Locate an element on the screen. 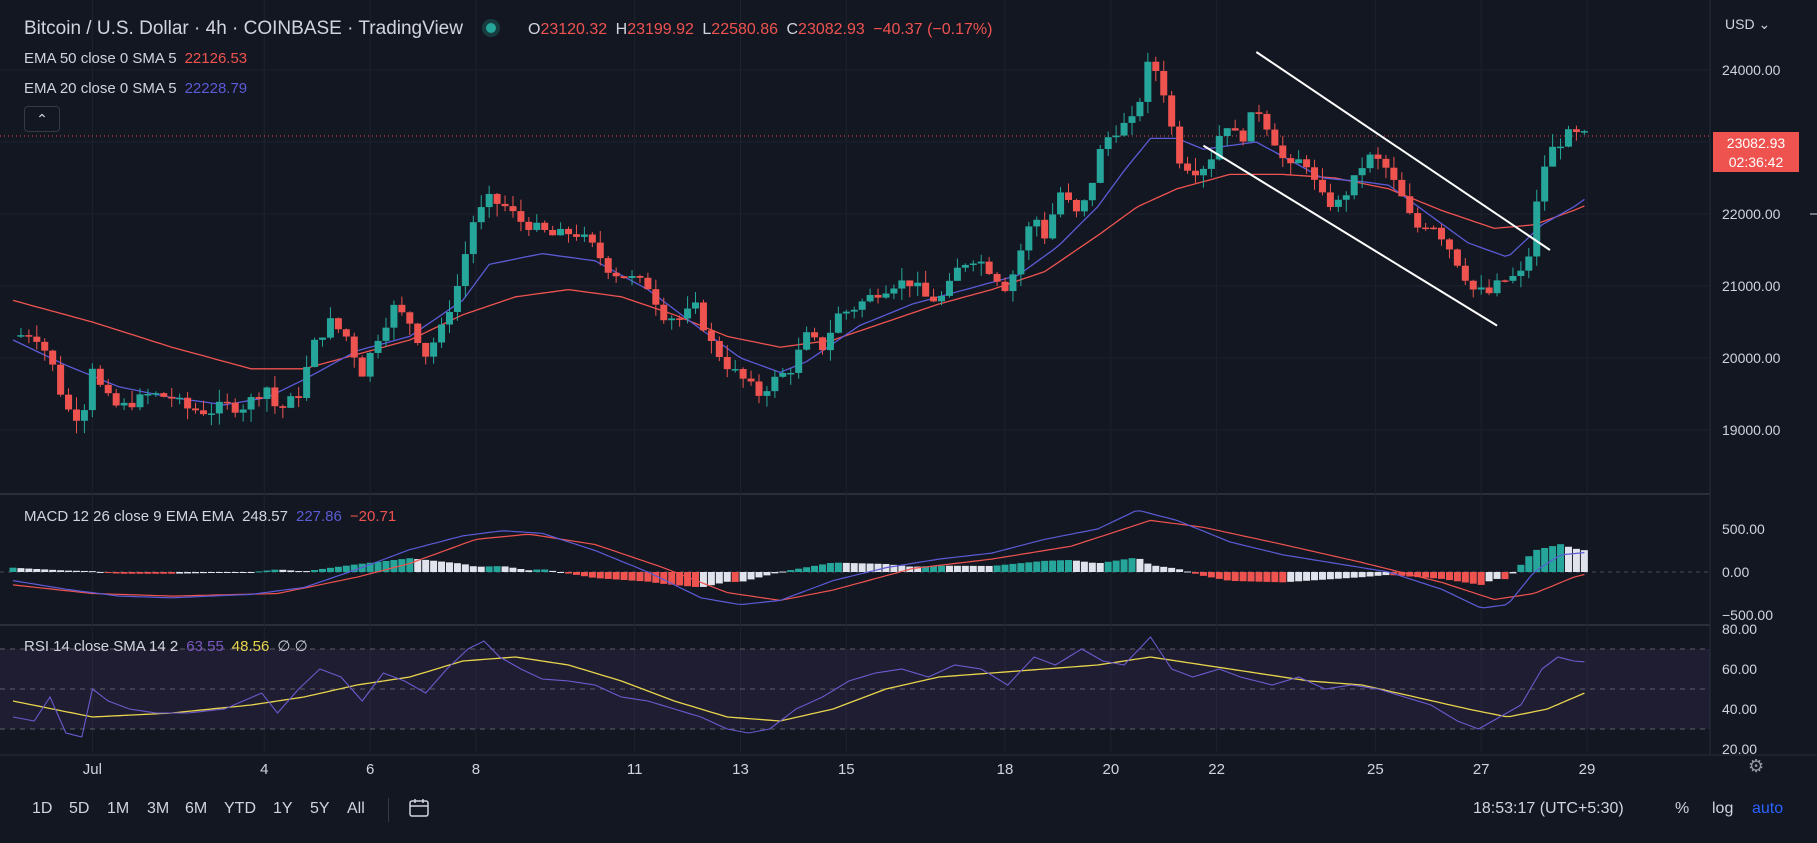 The height and width of the screenshot is (843, 1817). timeframe-1m: 1M is located at coordinates (118, 808).